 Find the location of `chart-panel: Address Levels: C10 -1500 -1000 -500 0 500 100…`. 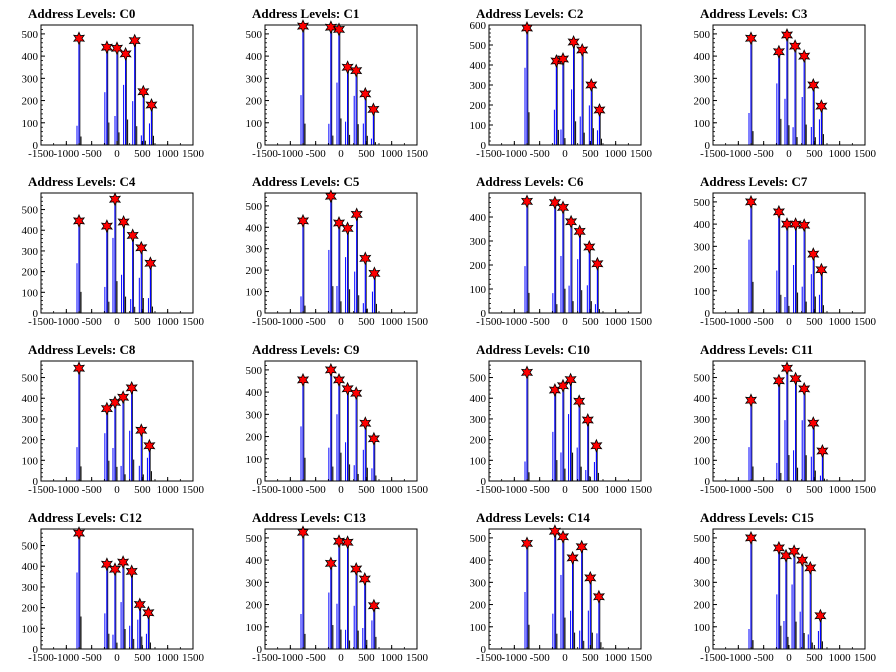

chart-panel: Address Levels: C10 -1500 -1000 -500 0 500 100… is located at coordinates (560, 420).